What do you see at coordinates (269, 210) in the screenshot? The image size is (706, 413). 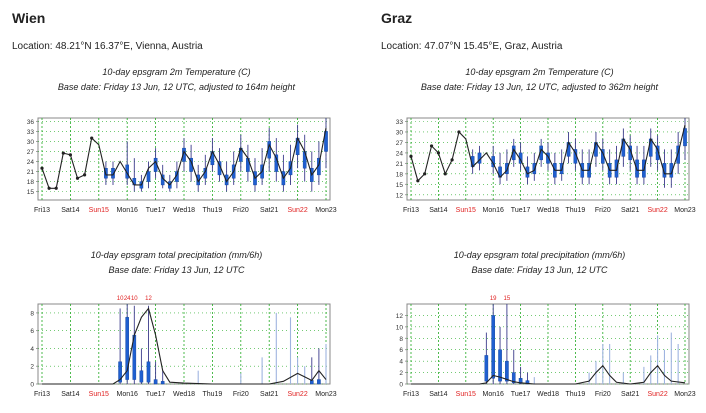 I see `x-tick-label: Sat21` at bounding box center [269, 210].